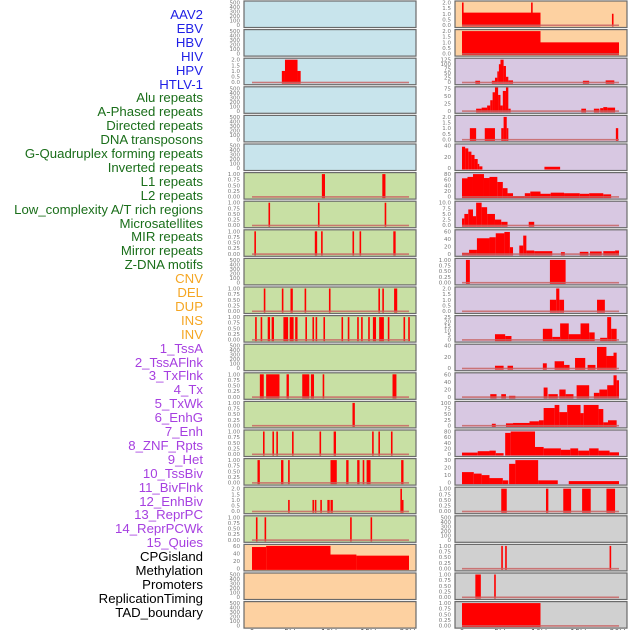 This screenshot has height=630, width=630. What do you see at coordinates (540, 629) in the screenshot?
I see `x-tick-label: 10kb` at bounding box center [540, 629].